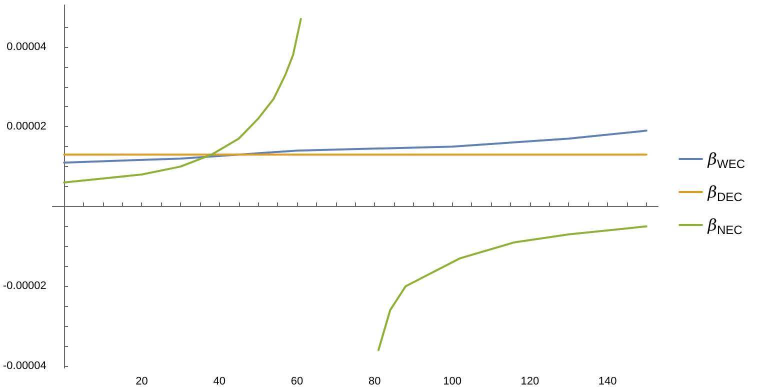  What do you see at coordinates (452, 381) in the screenshot?
I see `x-tick-label: 100` at bounding box center [452, 381].